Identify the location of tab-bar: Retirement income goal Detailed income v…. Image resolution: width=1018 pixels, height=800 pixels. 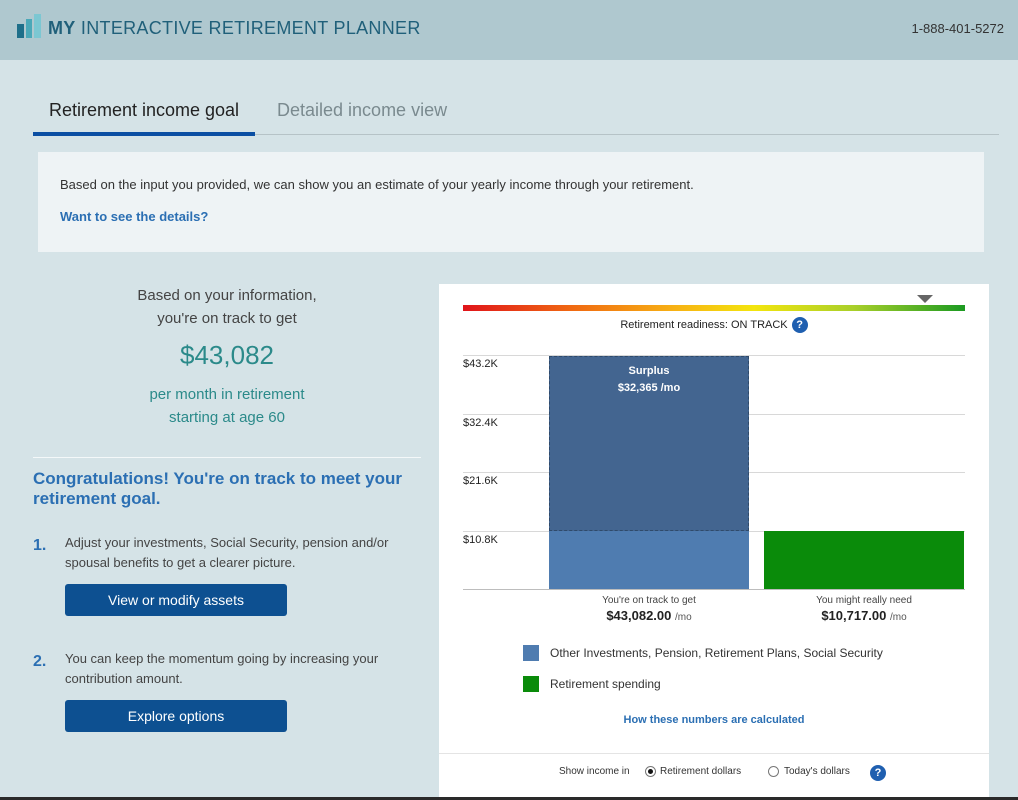
(516, 114).